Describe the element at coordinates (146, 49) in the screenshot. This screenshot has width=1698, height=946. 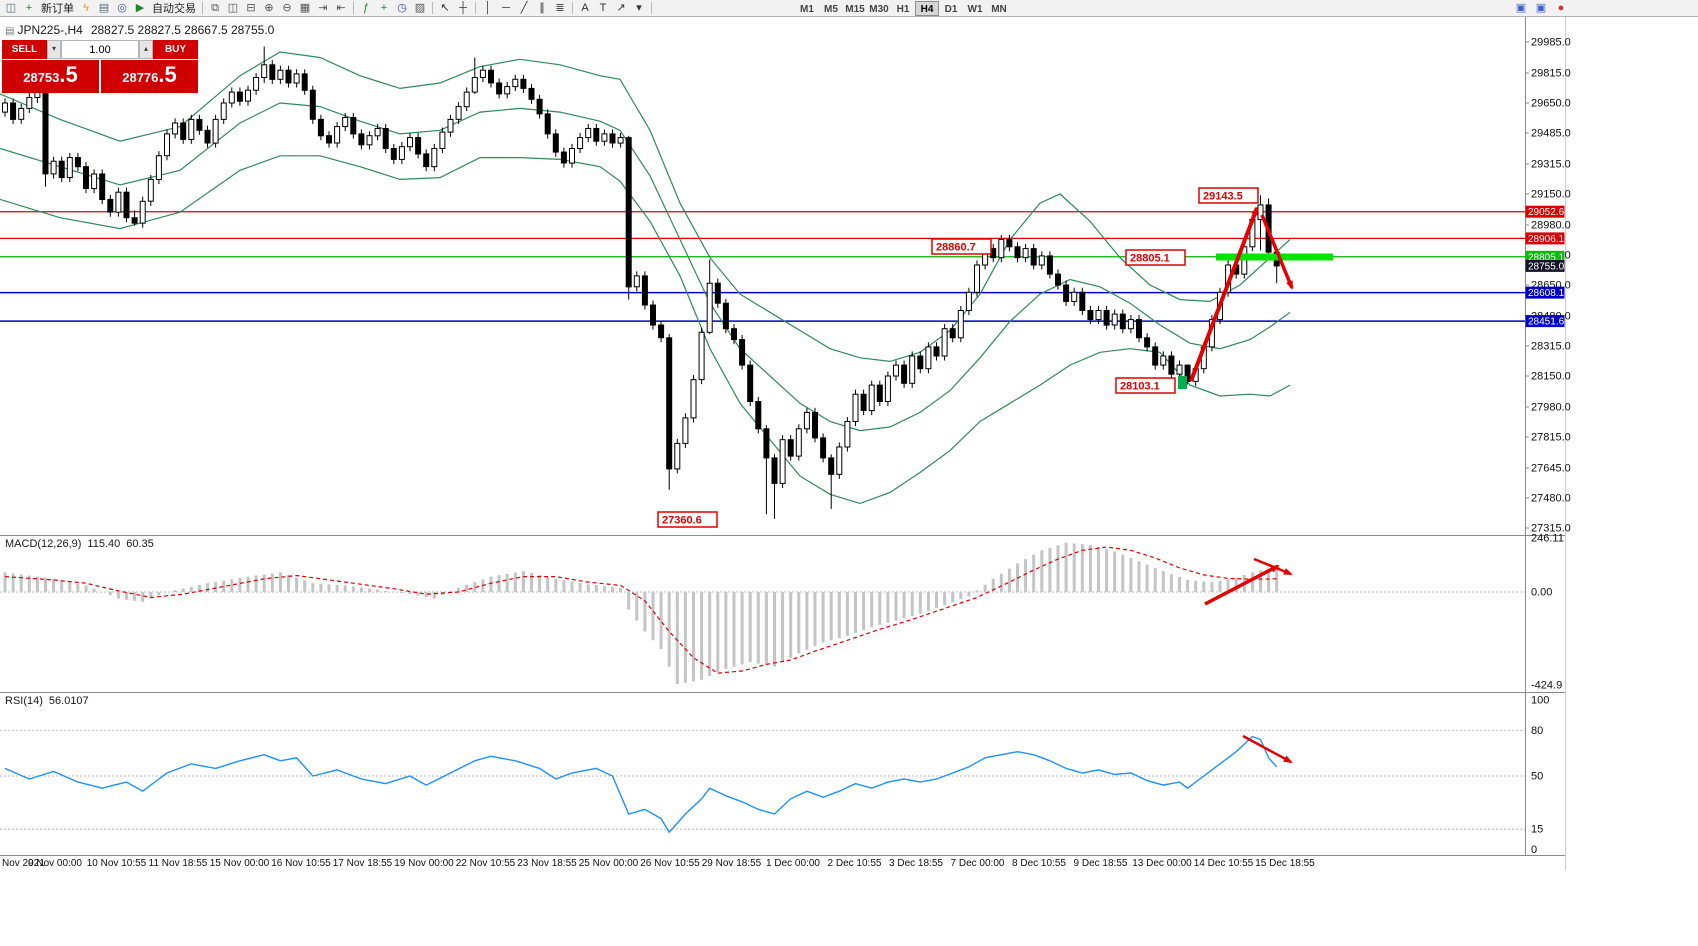
I see `volume-increase-button: ▴` at that location.